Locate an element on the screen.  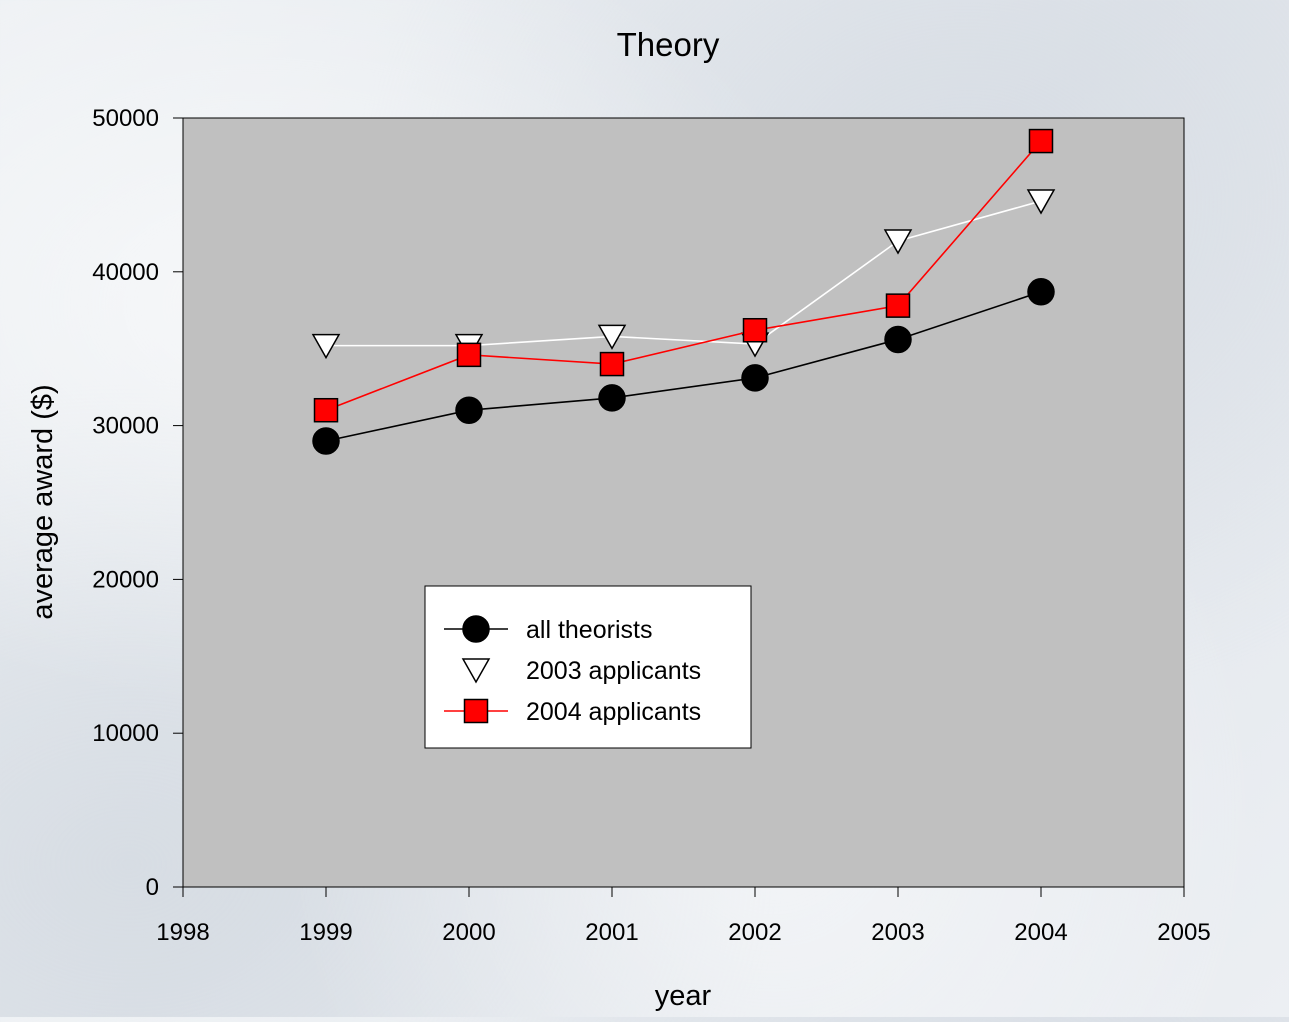
x-tick-label: 2000 is located at coordinates (468, 932).